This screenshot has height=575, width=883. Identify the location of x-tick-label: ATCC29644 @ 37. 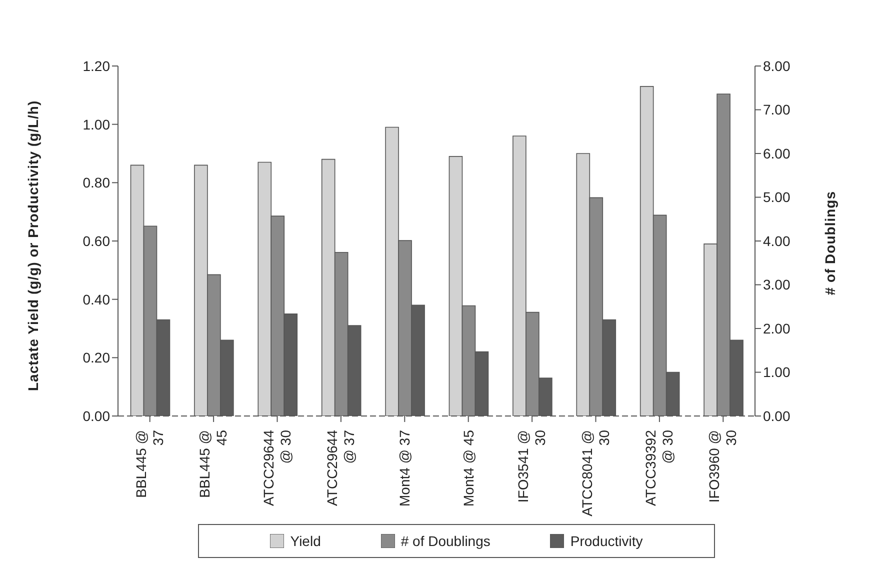
(340, 468).